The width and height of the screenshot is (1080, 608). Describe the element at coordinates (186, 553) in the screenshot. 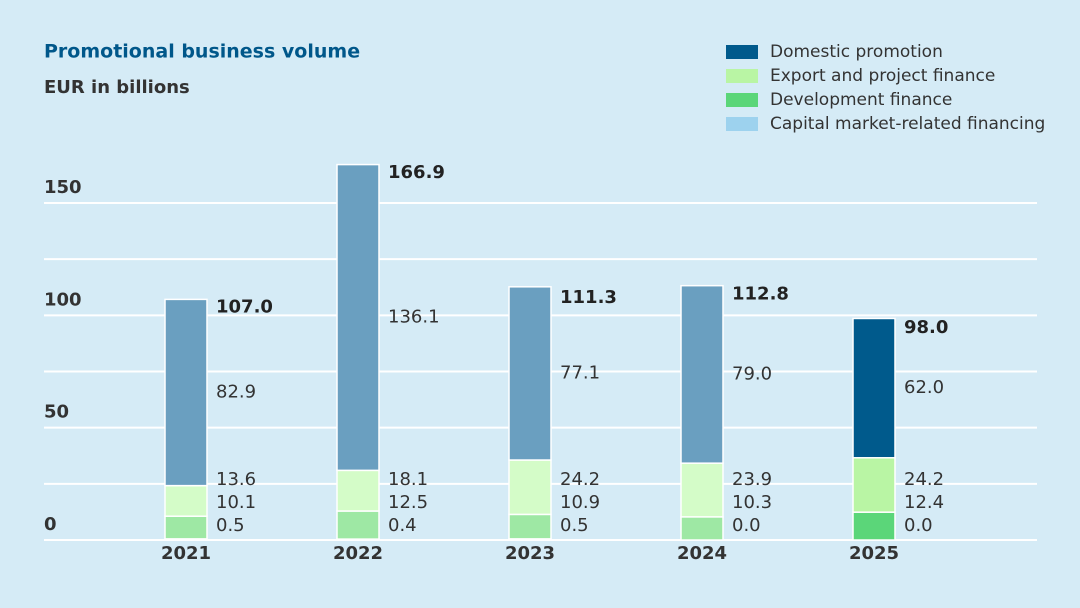

I see `x-tick-label: 2021` at that location.